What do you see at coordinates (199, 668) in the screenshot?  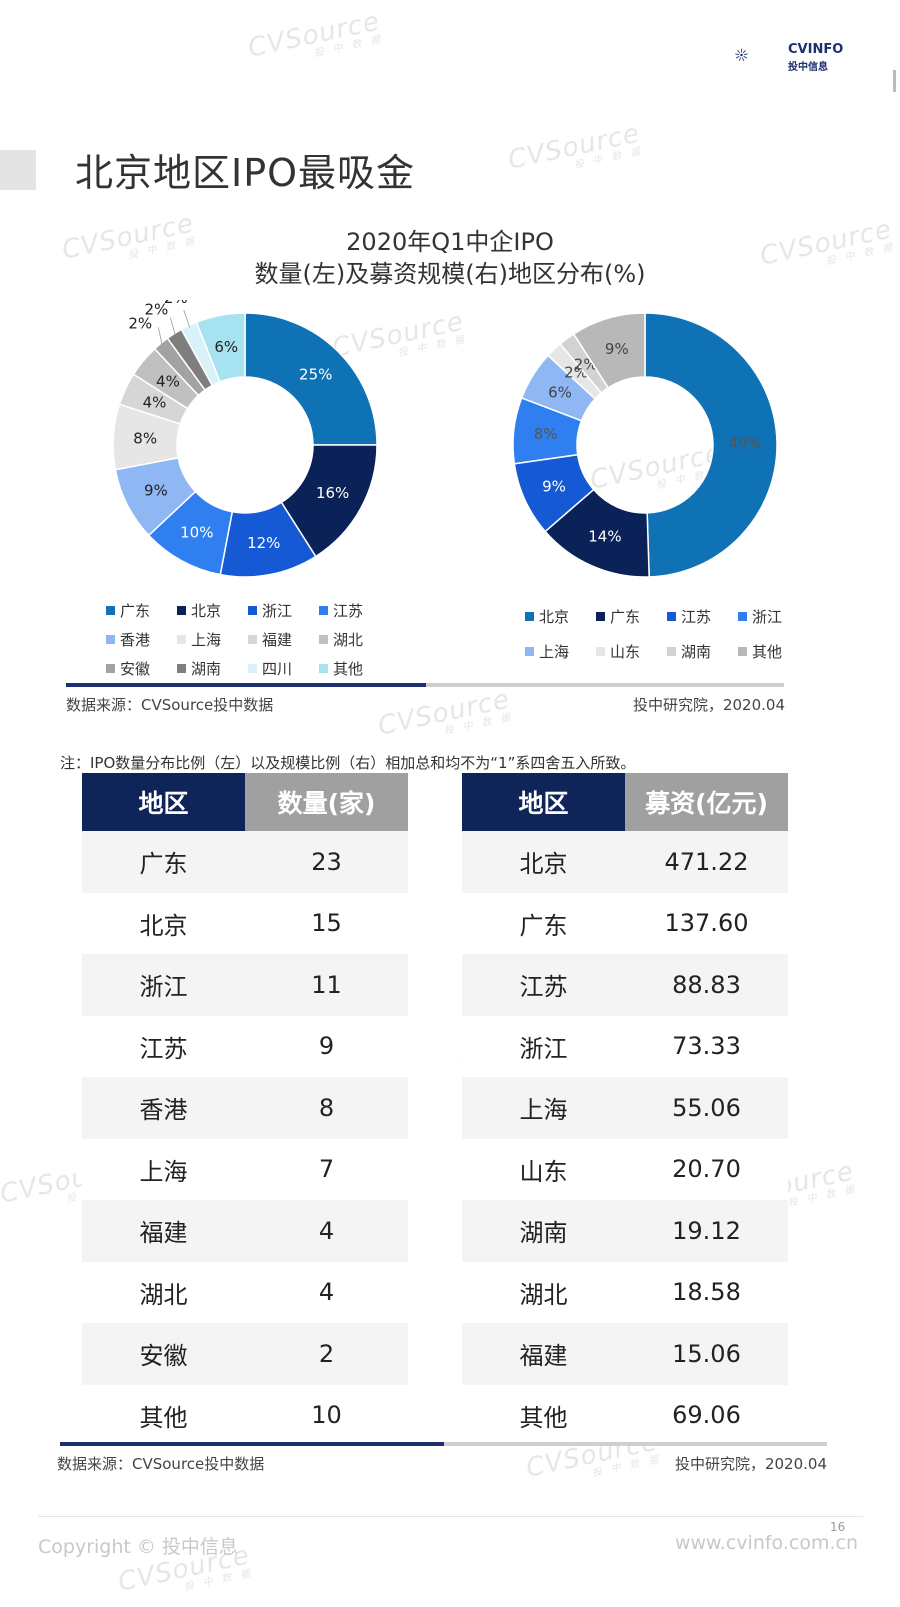 I see `legend-item: 湖南` at bounding box center [199, 668].